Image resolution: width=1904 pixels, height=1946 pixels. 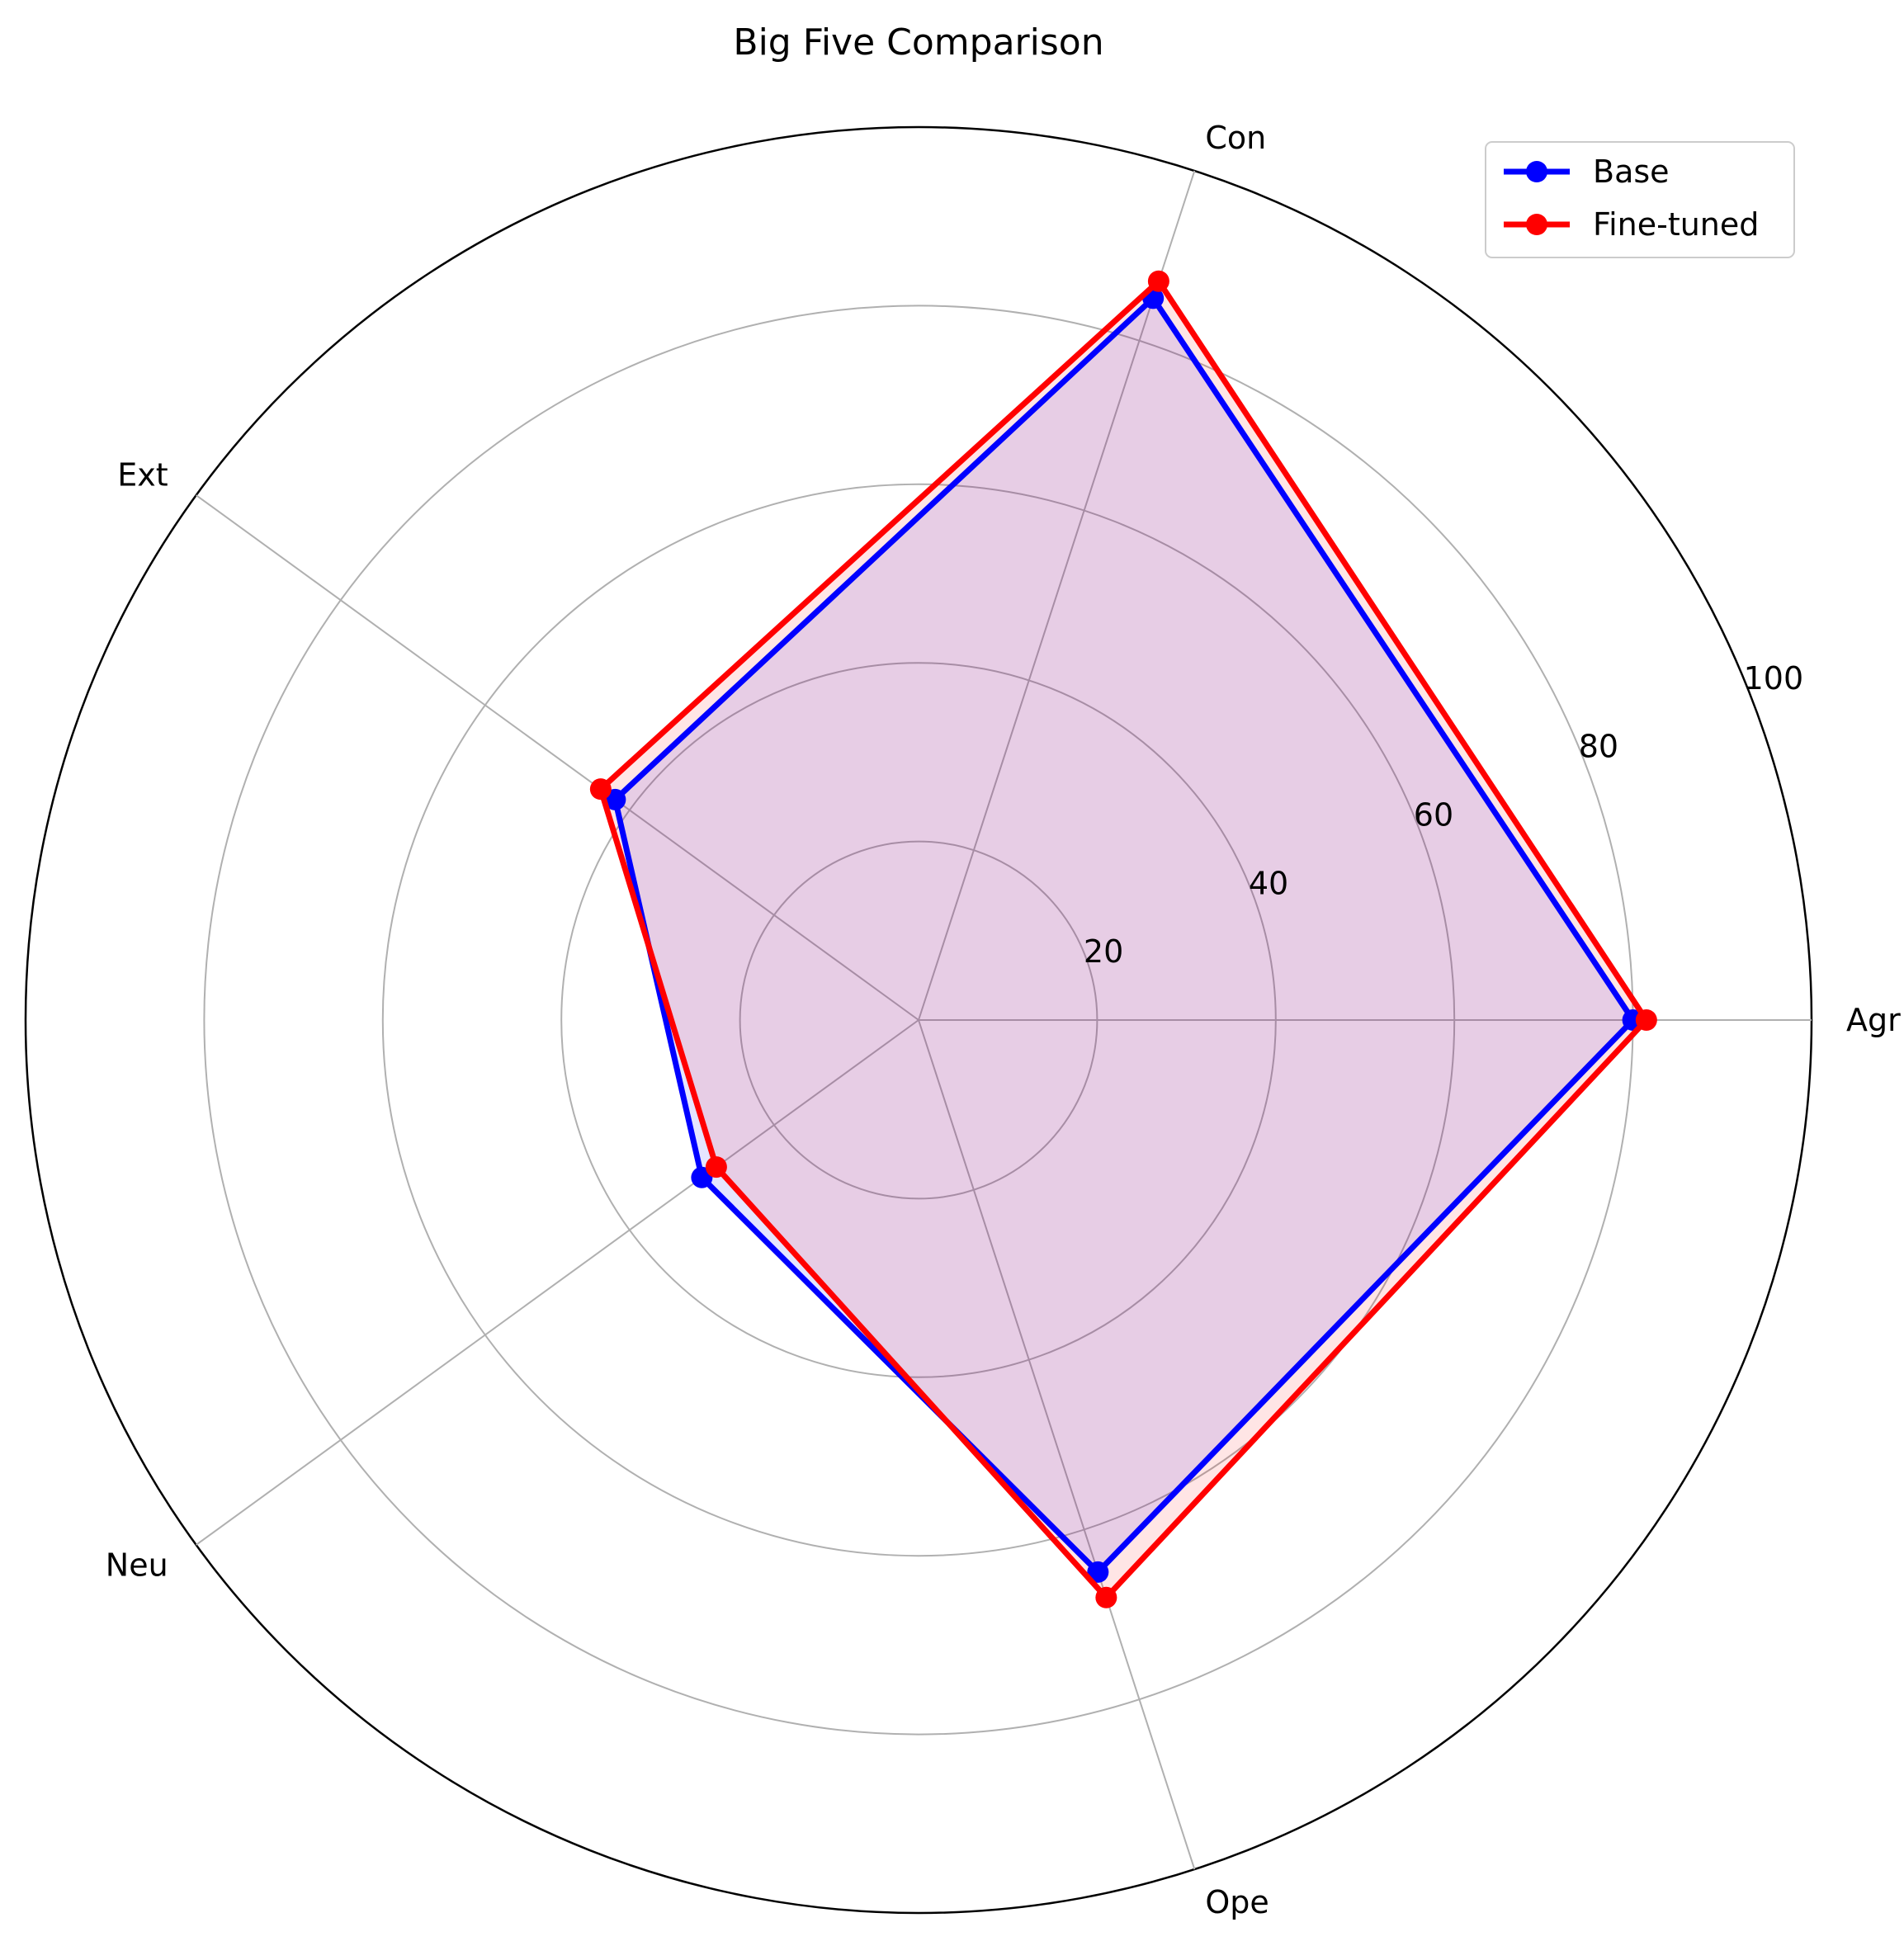 I want to click on series-1-point-con, so click(x=1158, y=281).